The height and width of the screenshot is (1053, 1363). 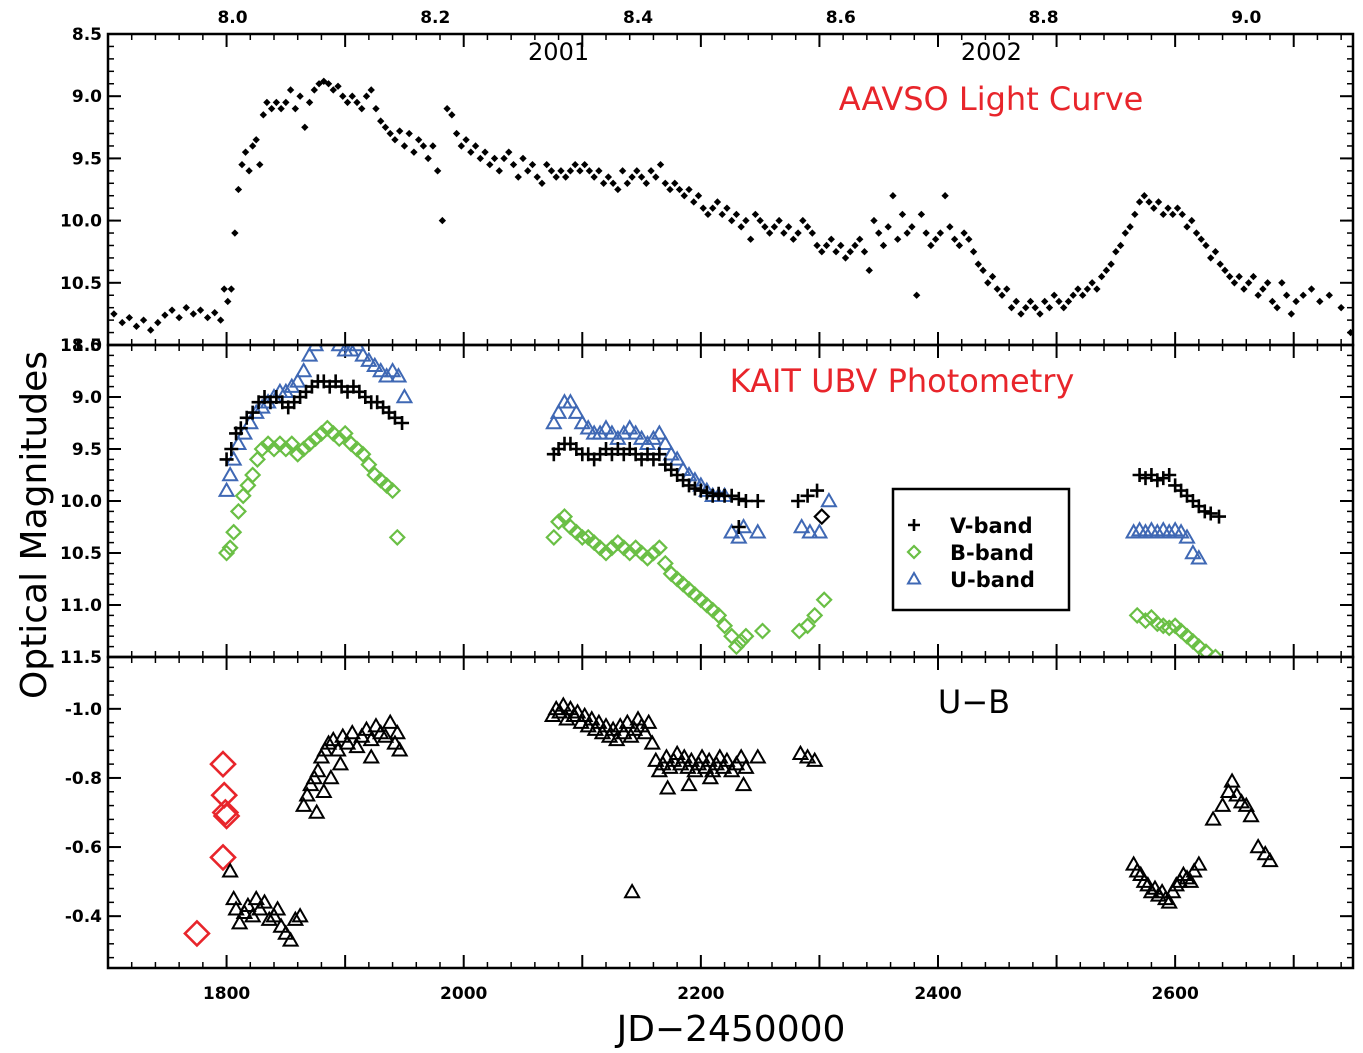 I want to click on legend-label: V-band, so click(x=991, y=526).